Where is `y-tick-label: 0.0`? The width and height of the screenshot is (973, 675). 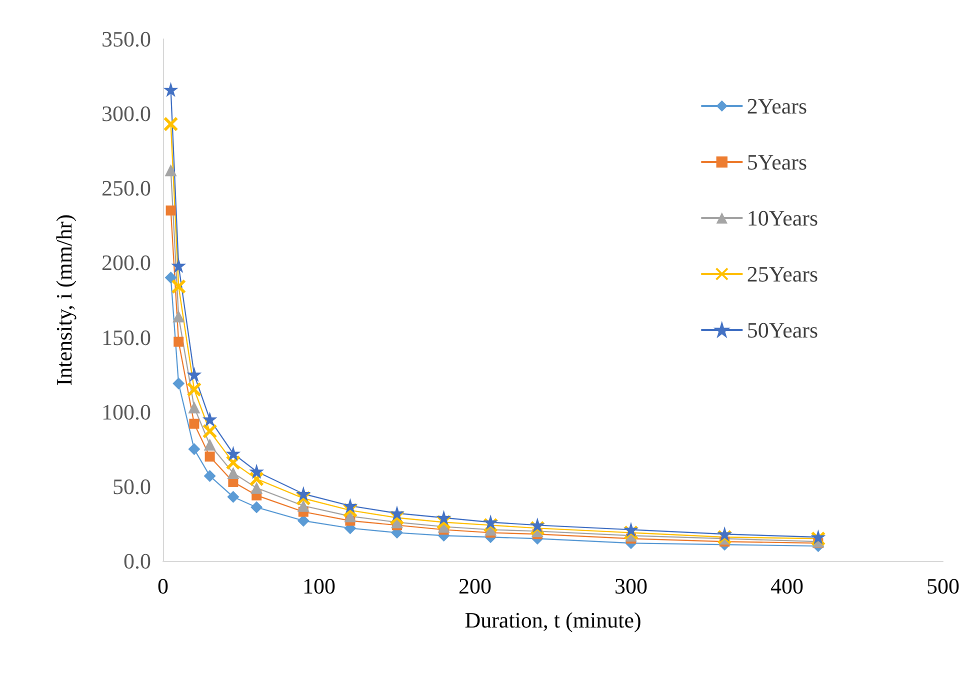 y-tick-label: 0.0 is located at coordinates (137, 561).